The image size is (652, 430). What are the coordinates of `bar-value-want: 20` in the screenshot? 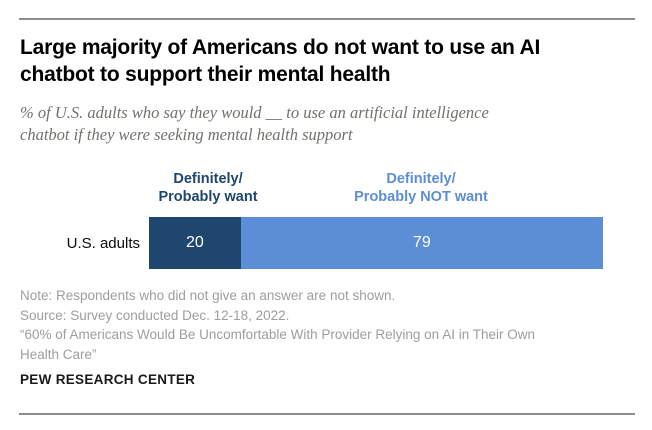 It's located at (194, 242).